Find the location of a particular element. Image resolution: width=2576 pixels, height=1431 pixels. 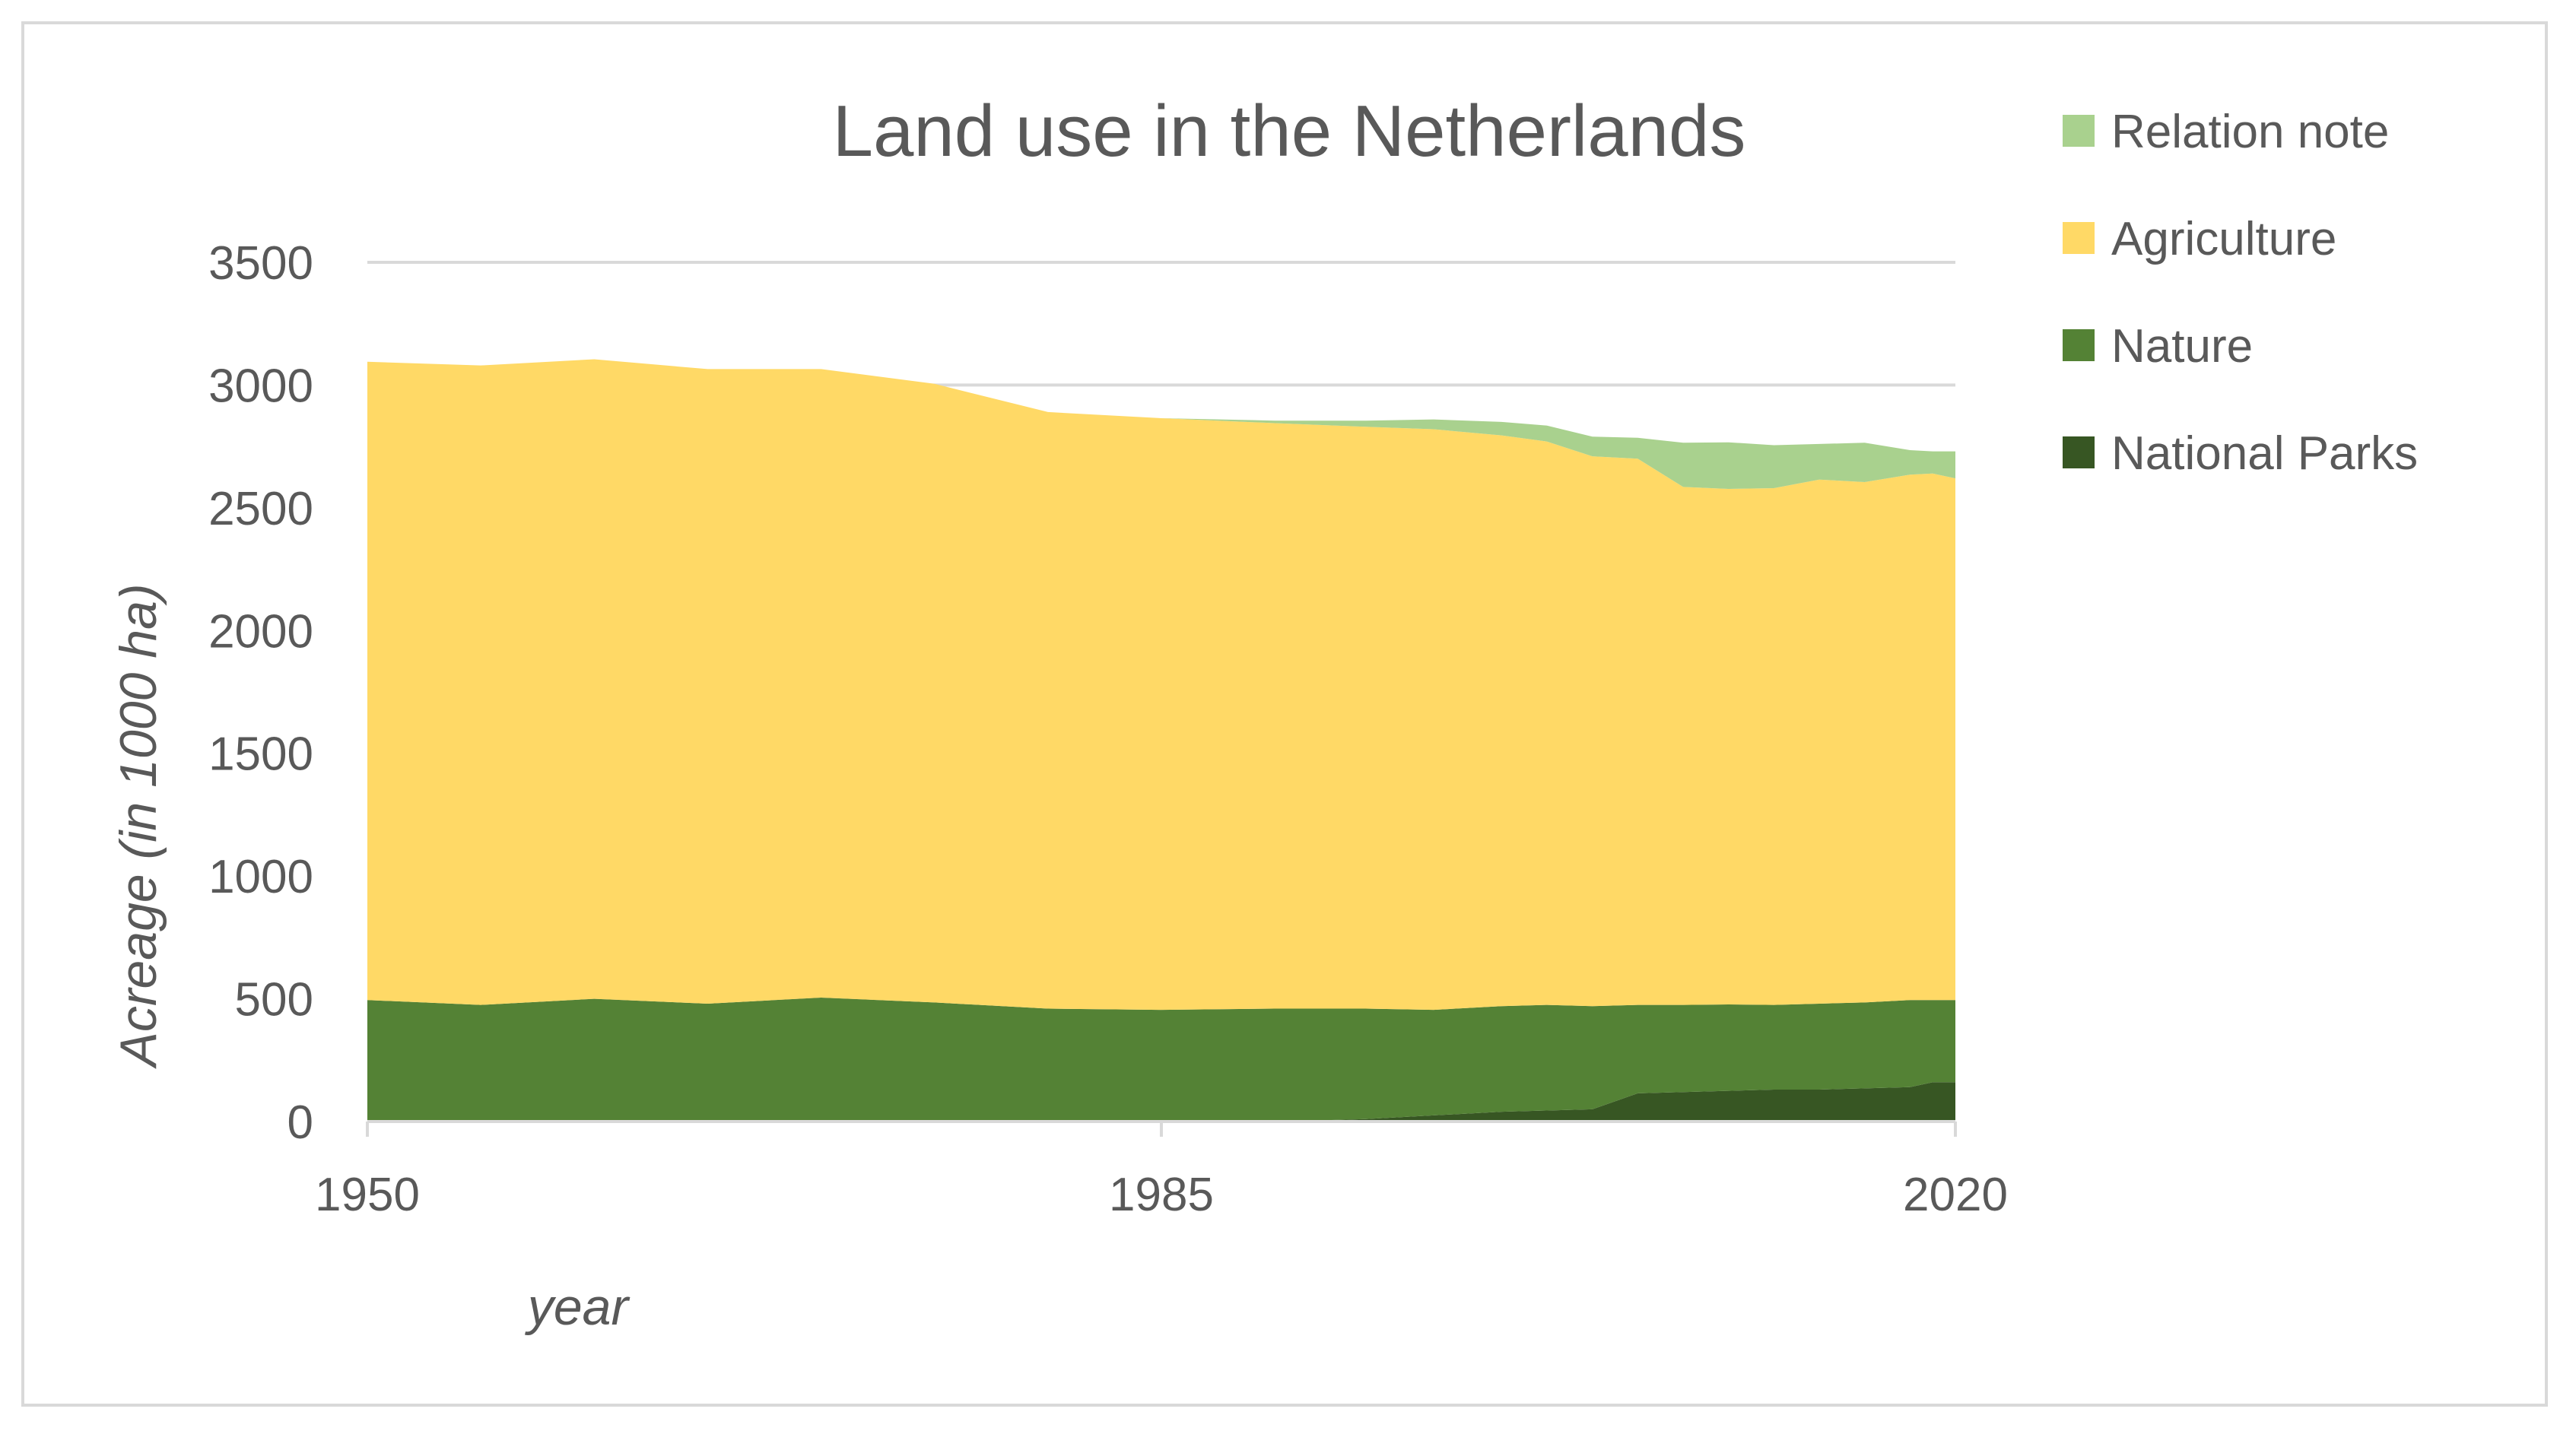

area-nature is located at coordinates (1161, 1060).